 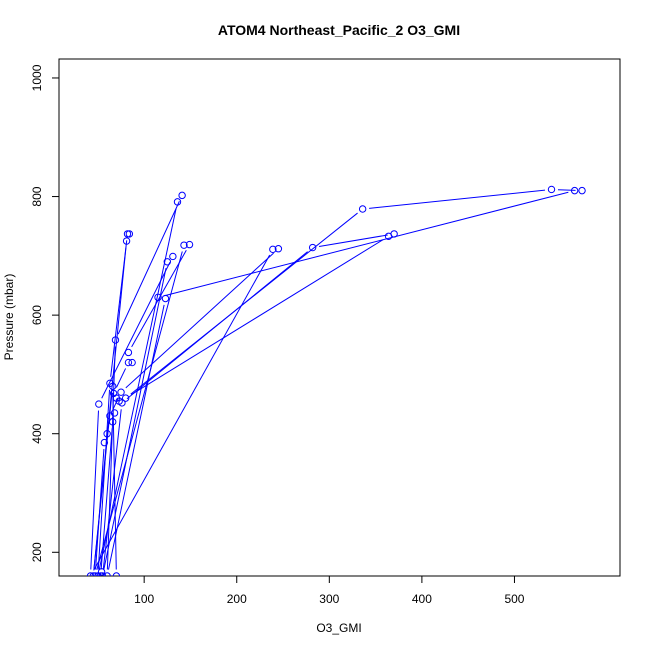 What do you see at coordinates (37, 77) in the screenshot?
I see `y-tick-label: 1000` at bounding box center [37, 77].